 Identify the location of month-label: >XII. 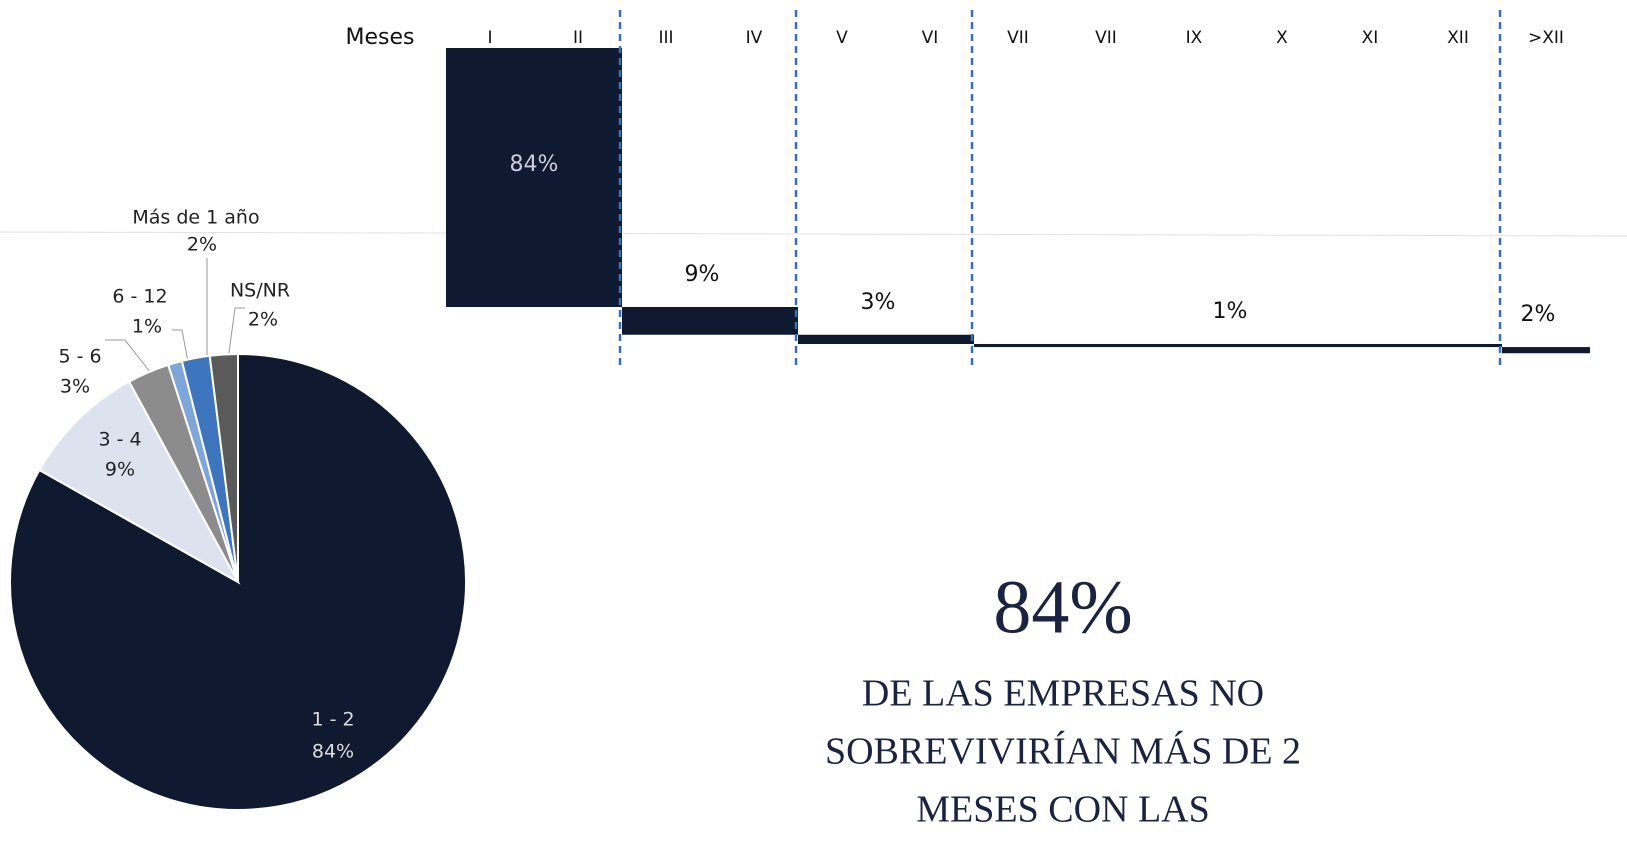
(1546, 38).